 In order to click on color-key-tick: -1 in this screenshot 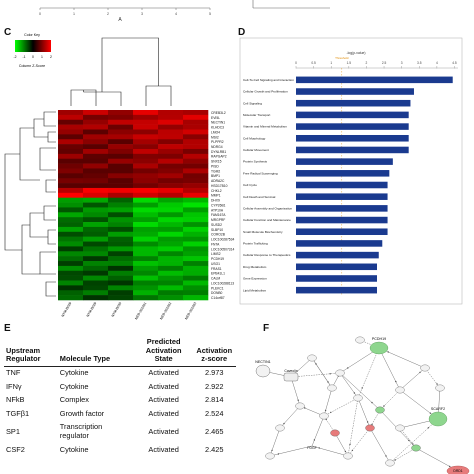, I will do `click(23, 57)`.